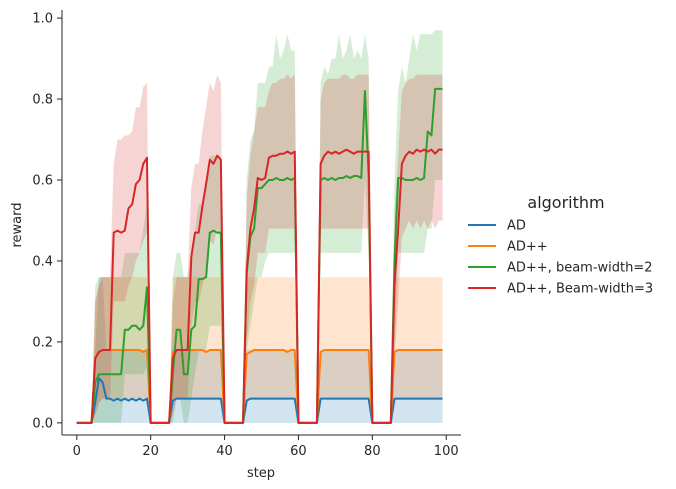 This screenshot has width=676, height=489. I want to click on legend-label-ad: AD++, so click(527, 247).